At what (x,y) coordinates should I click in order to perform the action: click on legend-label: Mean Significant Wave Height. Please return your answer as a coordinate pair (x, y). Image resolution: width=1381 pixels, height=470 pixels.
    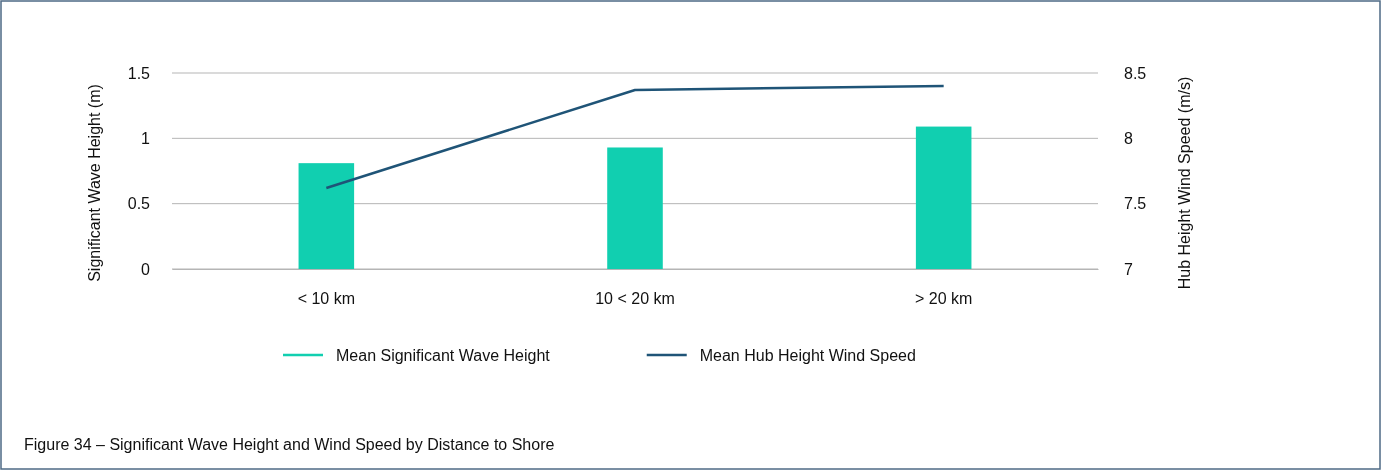
    Looking at the image, I should click on (443, 355).